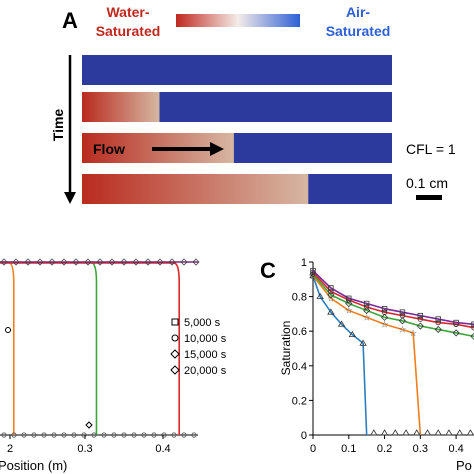  What do you see at coordinates (205, 355) in the screenshot?
I see `legend-entry: 15,000 s` at bounding box center [205, 355].